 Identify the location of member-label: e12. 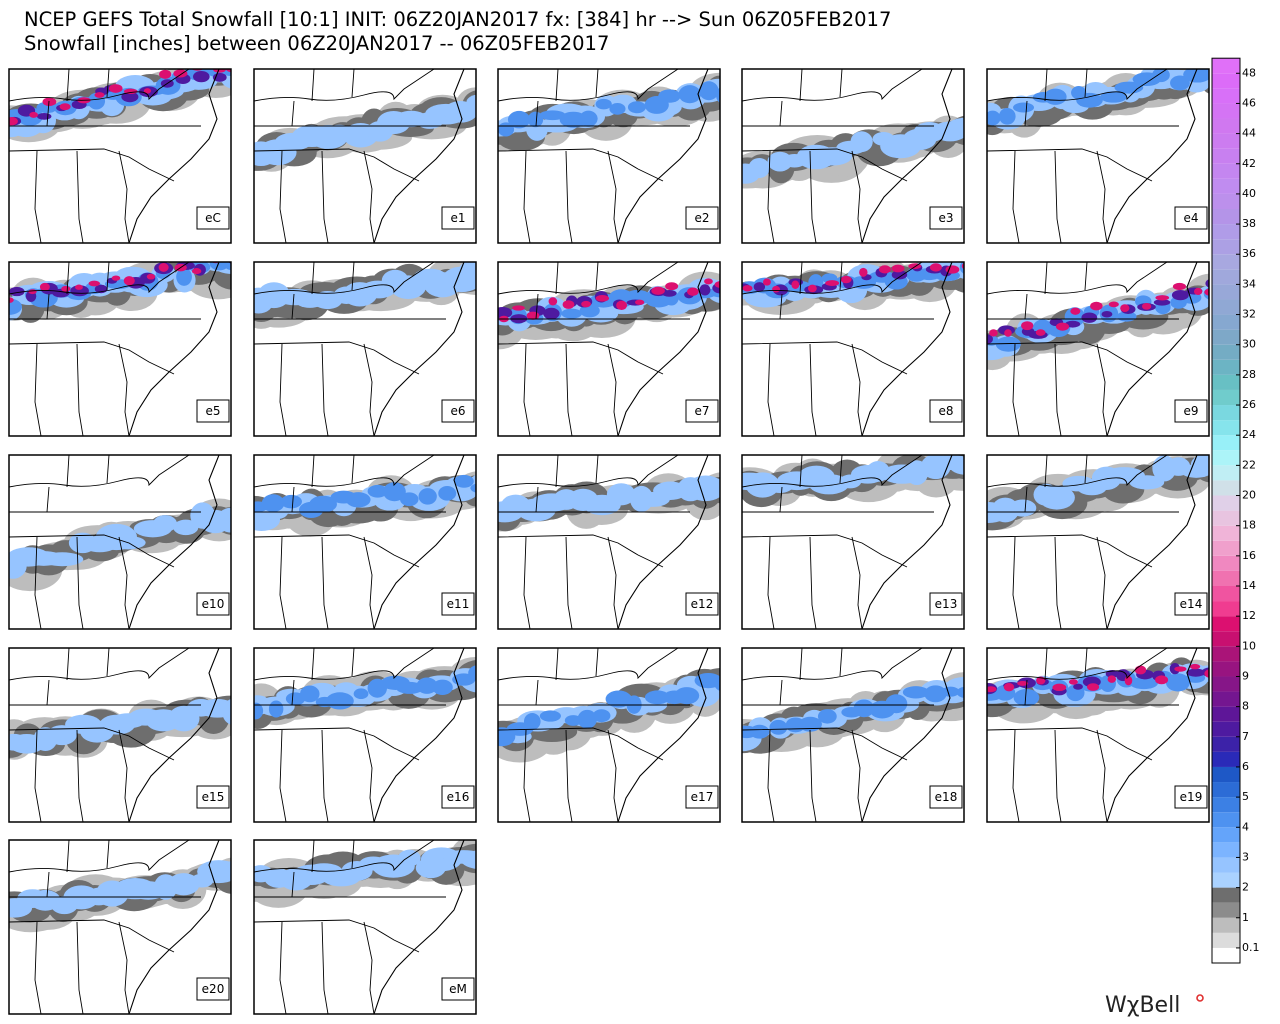
(702, 604).